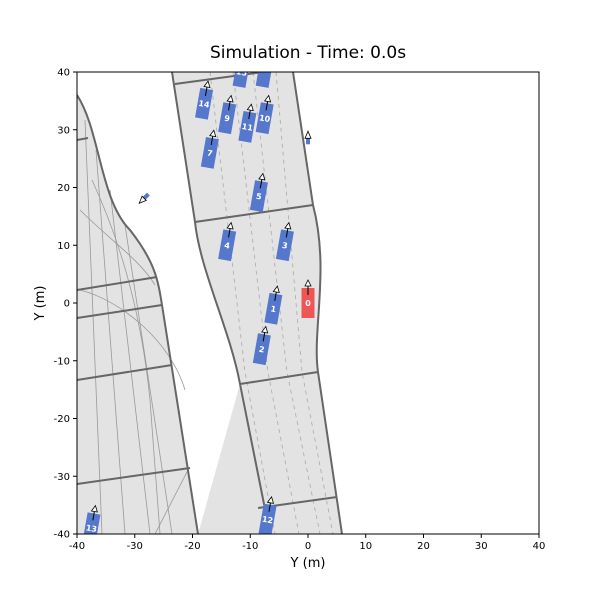 The image size is (600, 600). What do you see at coordinates (63, 188) in the screenshot?
I see `y-tick-label: 20` at bounding box center [63, 188].